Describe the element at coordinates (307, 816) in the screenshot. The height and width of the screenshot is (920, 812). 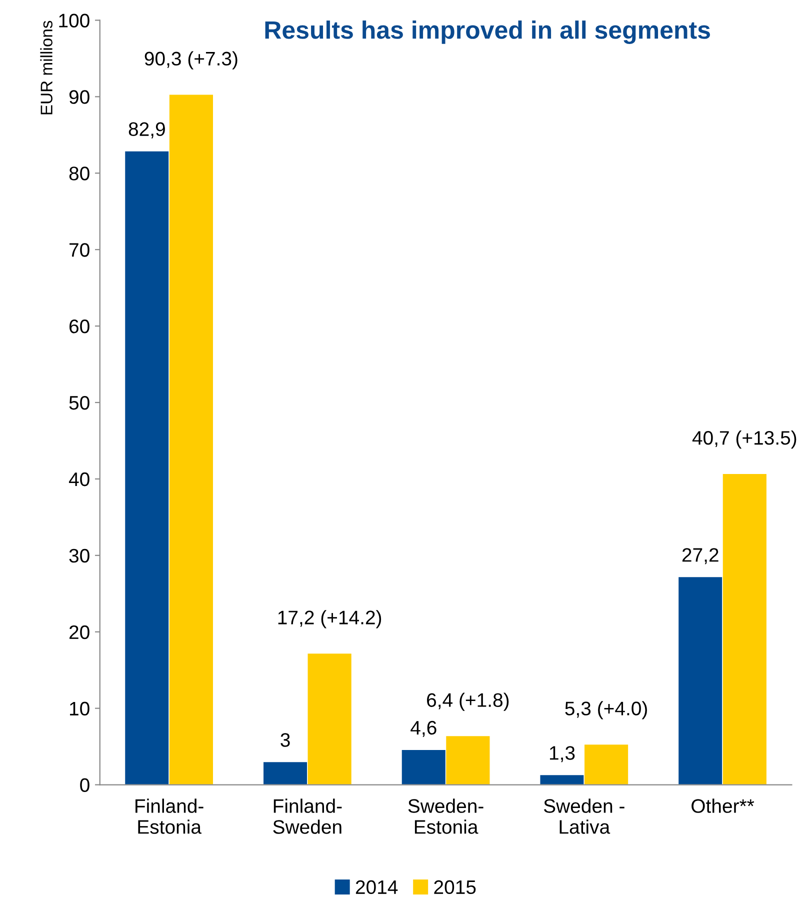
I see `x-tick-label: Finland- Sweden` at that location.